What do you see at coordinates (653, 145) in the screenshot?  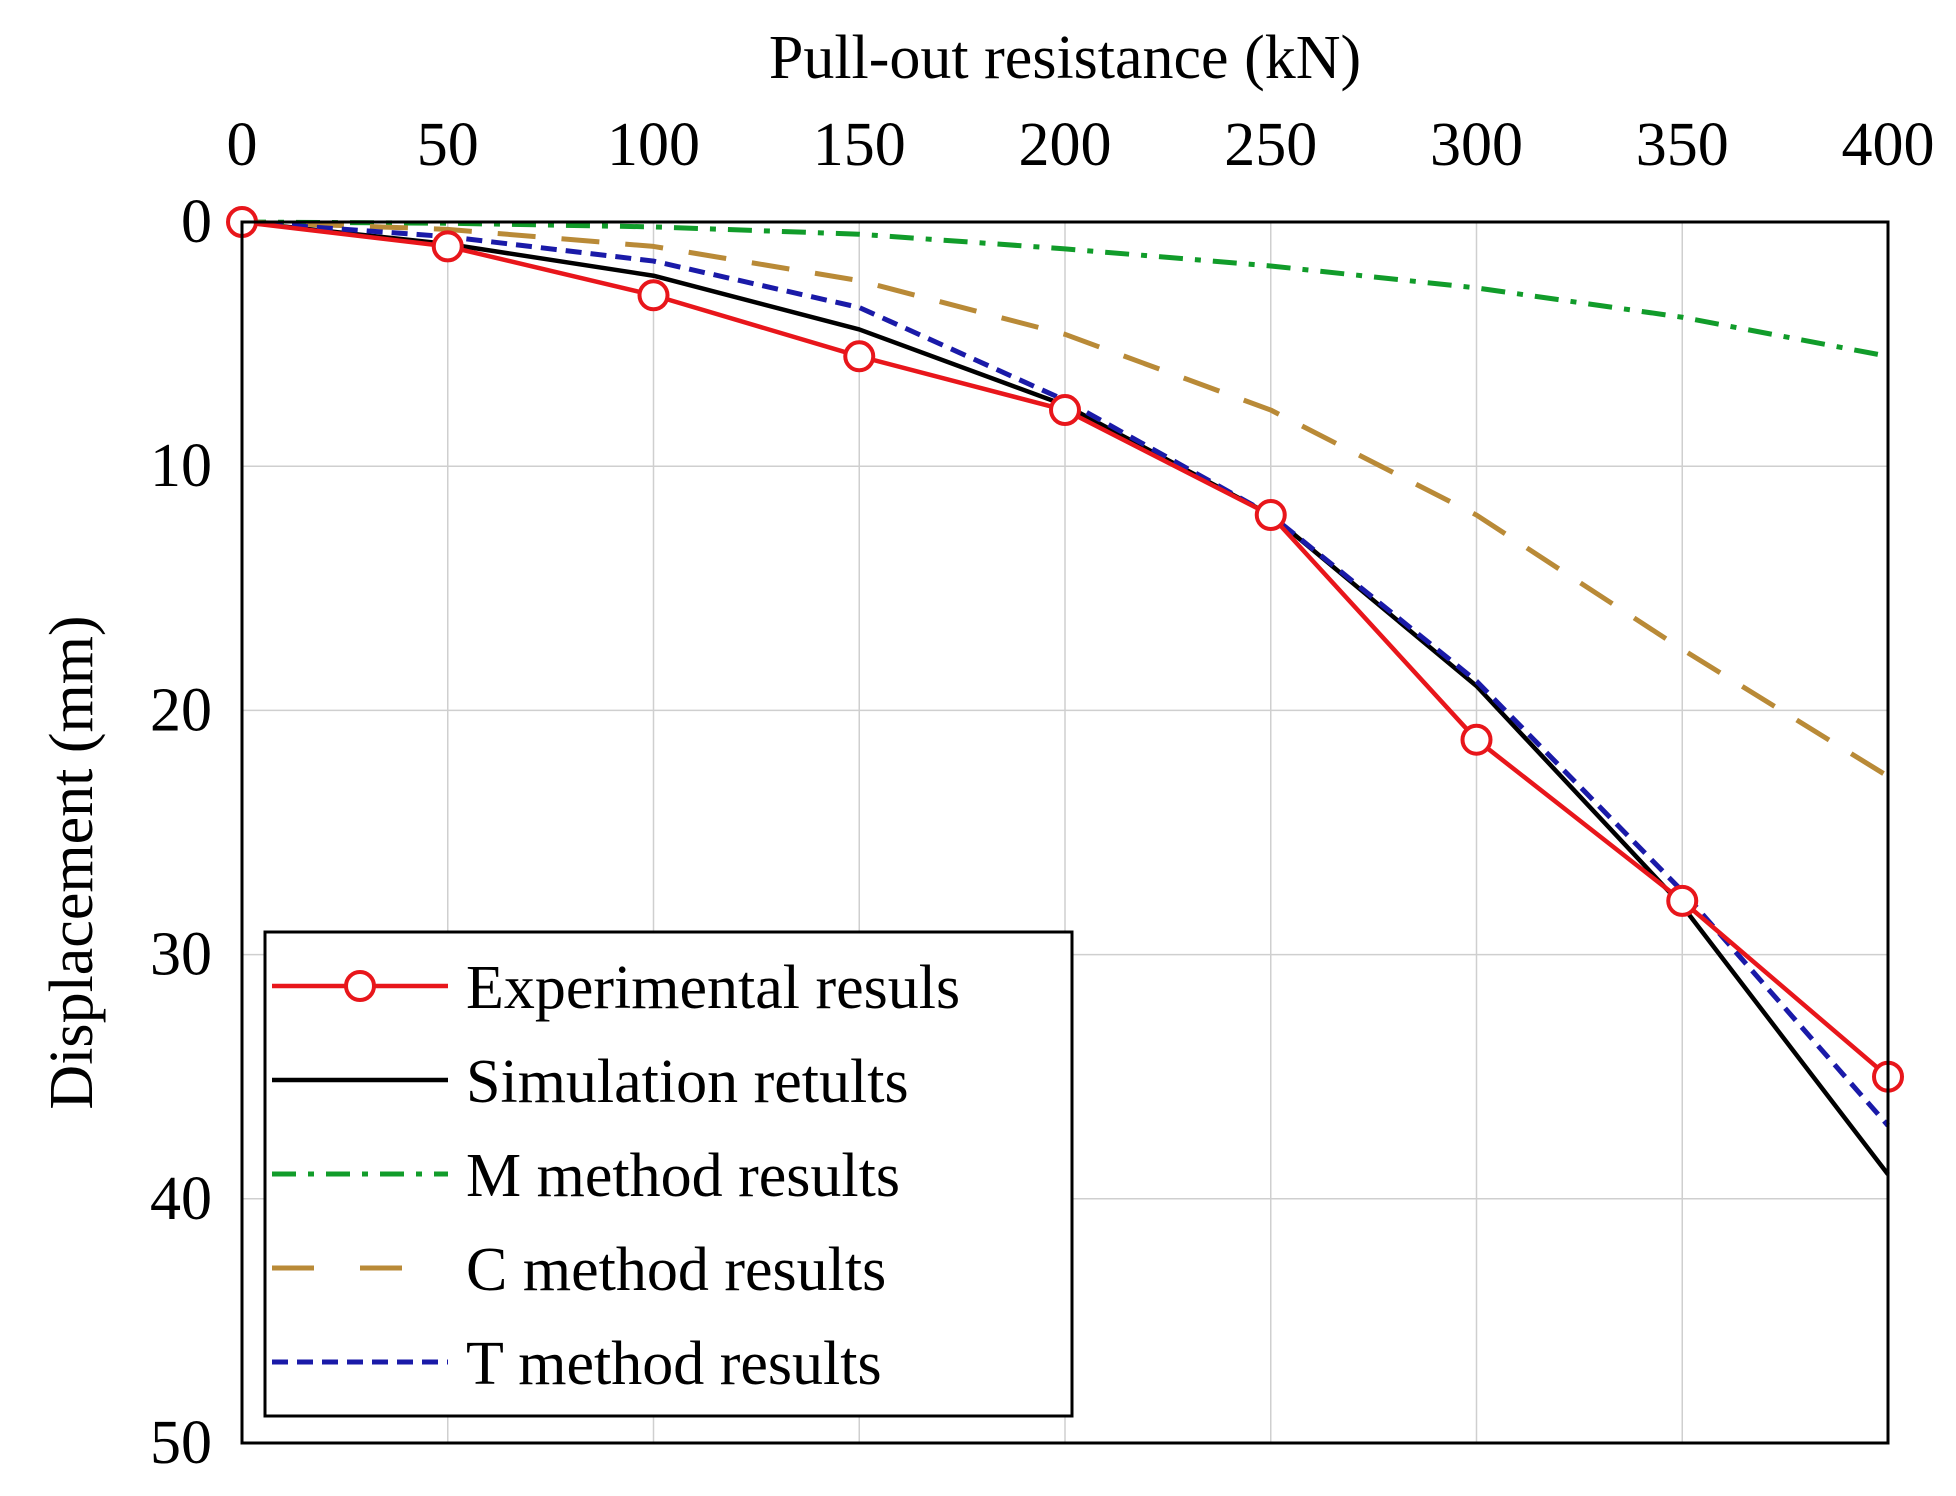 I see `x-tick-label-2: 100` at bounding box center [653, 145].